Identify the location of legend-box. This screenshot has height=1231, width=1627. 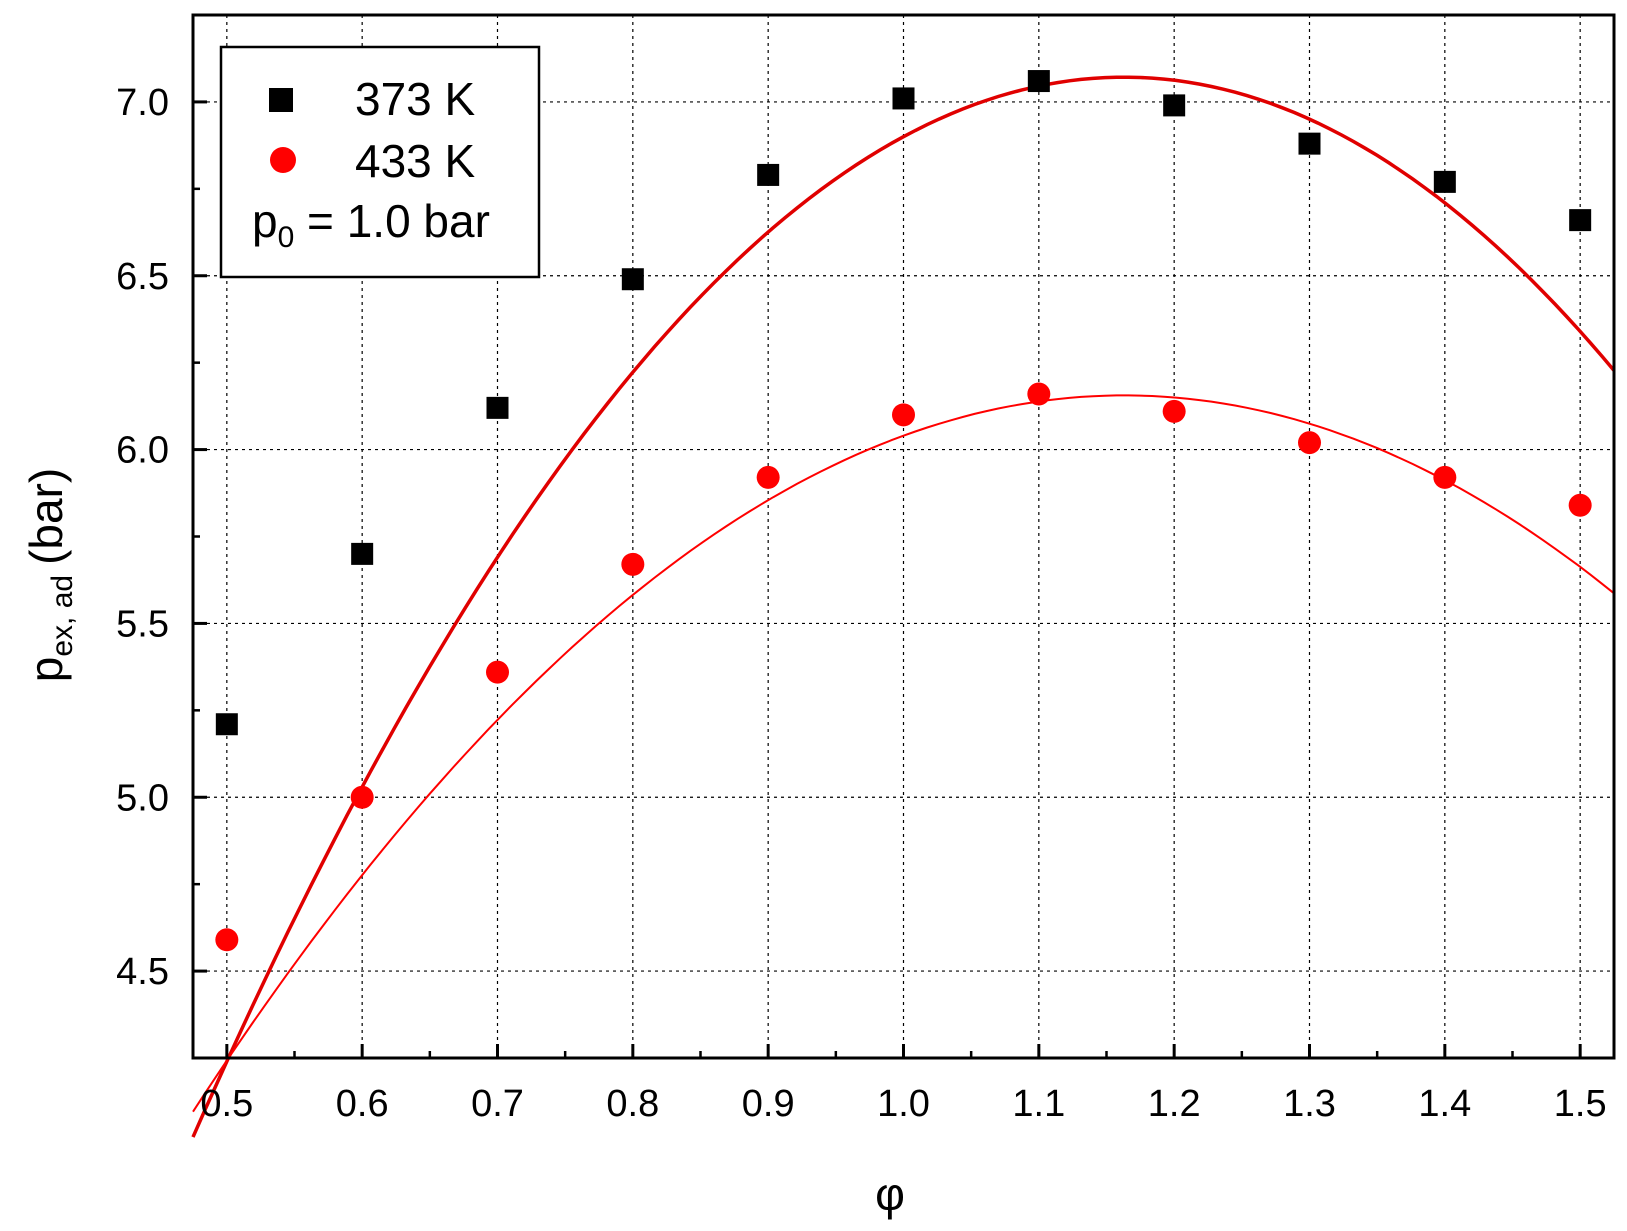
(380, 162).